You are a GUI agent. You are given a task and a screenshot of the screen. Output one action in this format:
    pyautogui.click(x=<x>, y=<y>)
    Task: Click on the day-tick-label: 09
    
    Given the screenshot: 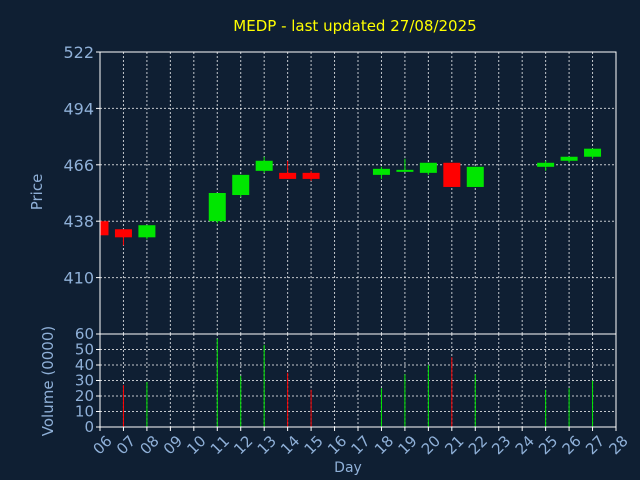 What is the action you would take?
    pyautogui.click(x=173, y=445)
    